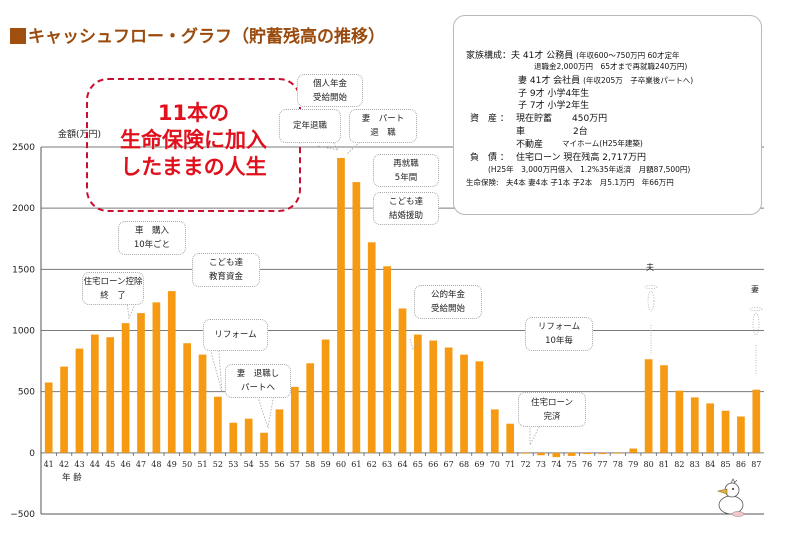 The height and width of the screenshot is (533, 788). Describe the element at coordinates (309, 126) in the screenshot. I see `note-text: 定年退職` at that location.